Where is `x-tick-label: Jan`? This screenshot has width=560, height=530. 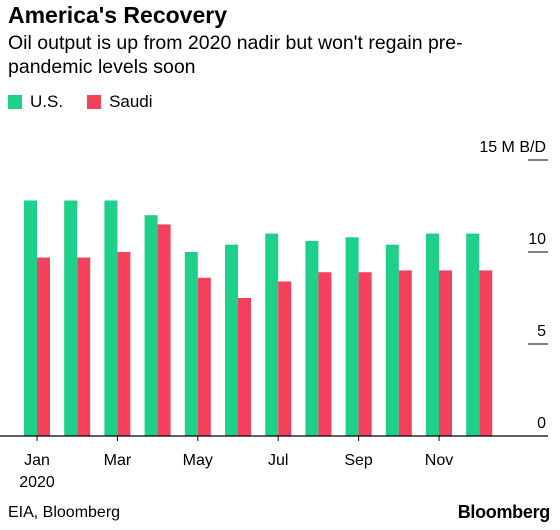
x-tick-label: Jan is located at coordinates (37, 460).